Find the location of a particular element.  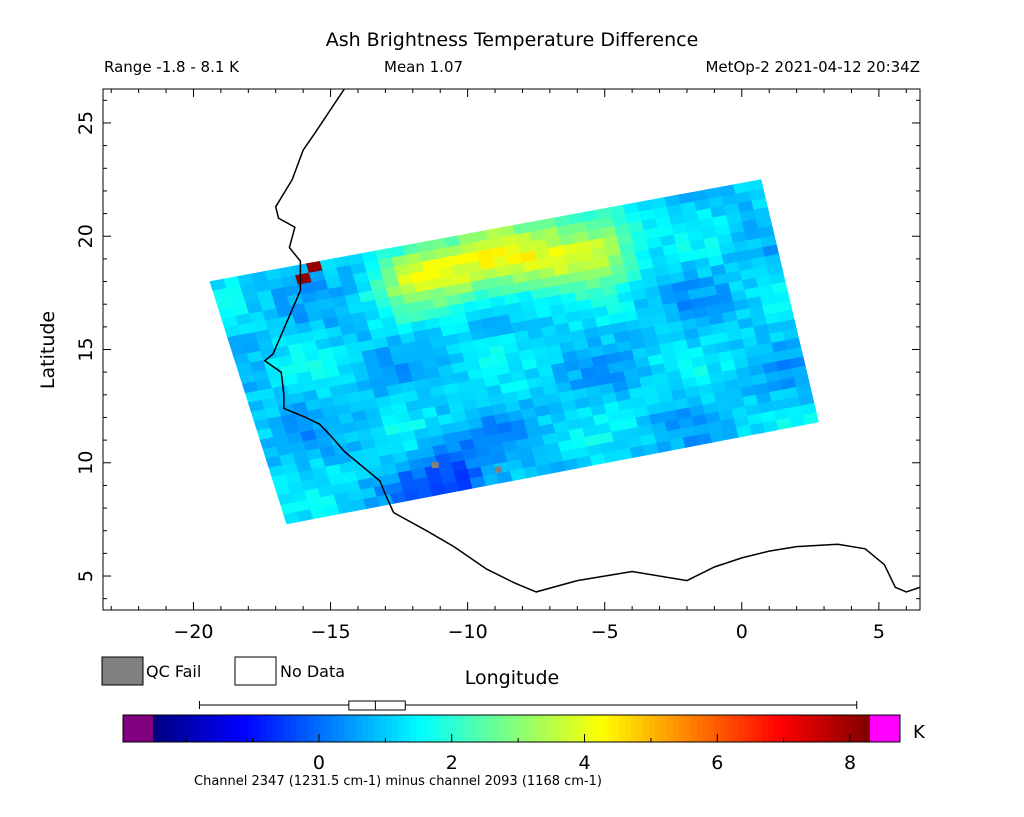

colorbar-tick-label: 2 is located at coordinates (452, 763).